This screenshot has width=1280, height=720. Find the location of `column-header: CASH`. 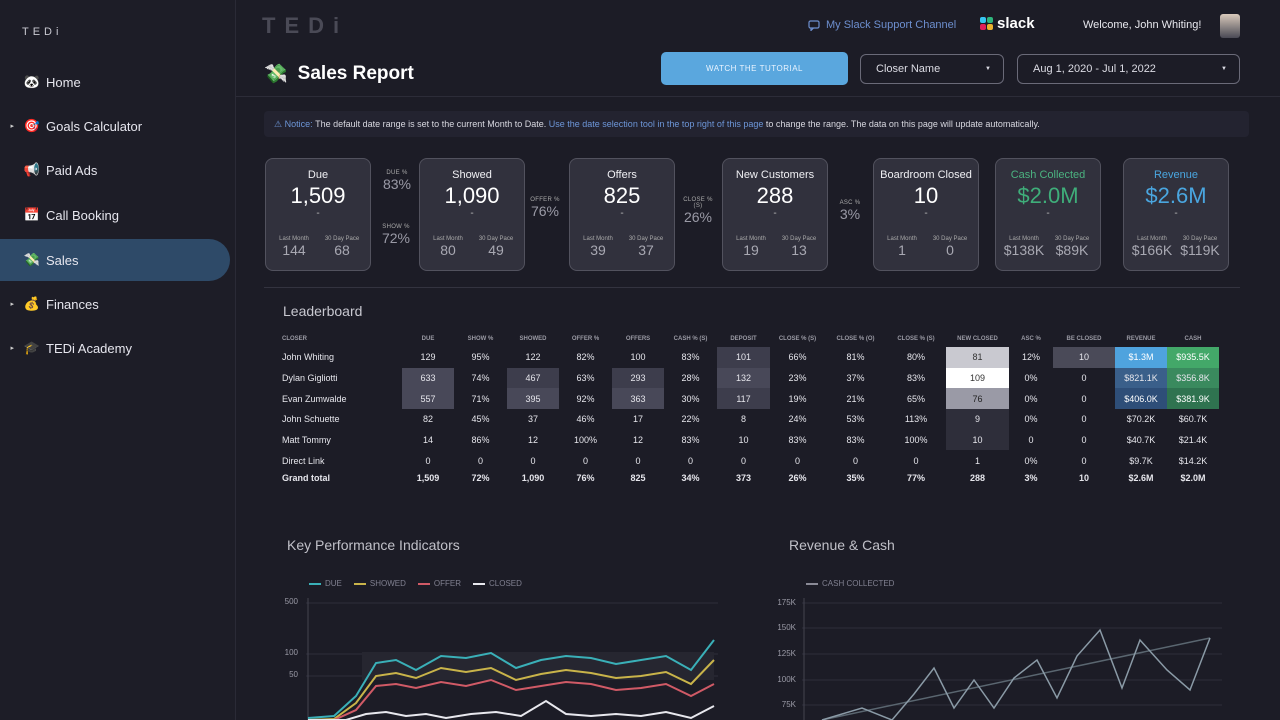

column-header: CASH is located at coordinates (1193, 338).